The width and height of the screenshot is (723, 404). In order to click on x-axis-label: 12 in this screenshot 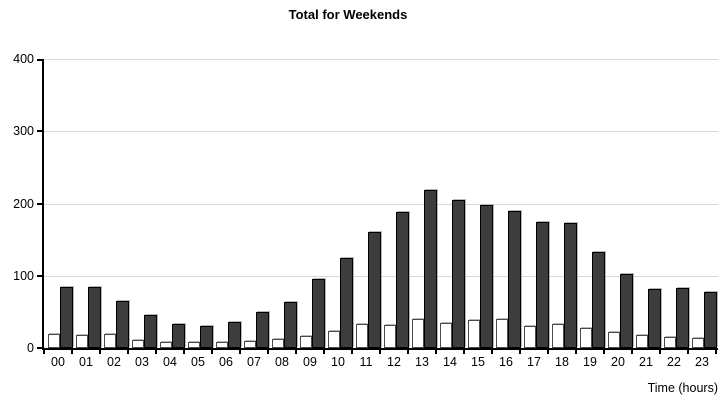, I will do `click(394, 362)`.